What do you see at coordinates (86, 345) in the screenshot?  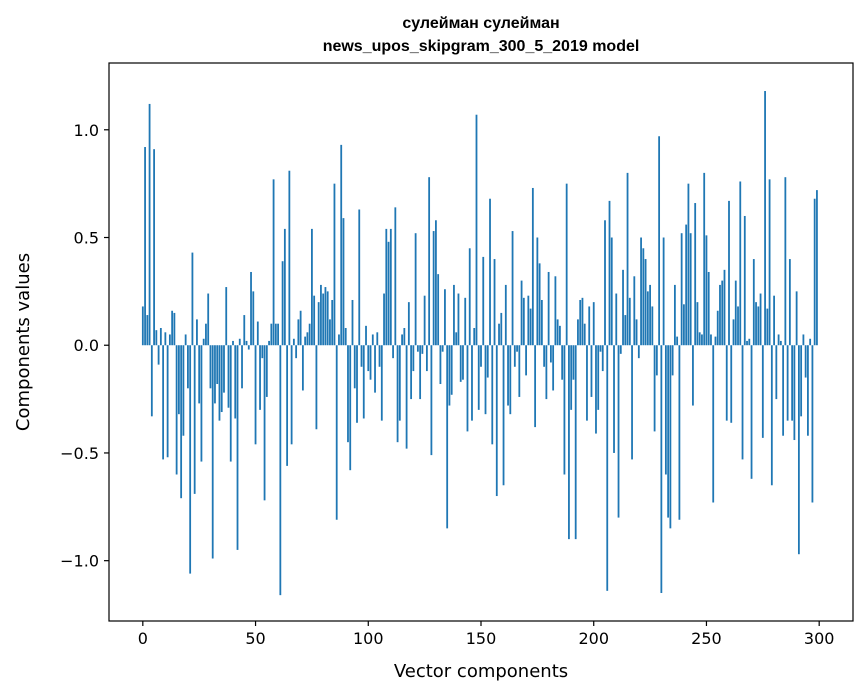 I see `y-tick-label: 0.0` at bounding box center [86, 345].